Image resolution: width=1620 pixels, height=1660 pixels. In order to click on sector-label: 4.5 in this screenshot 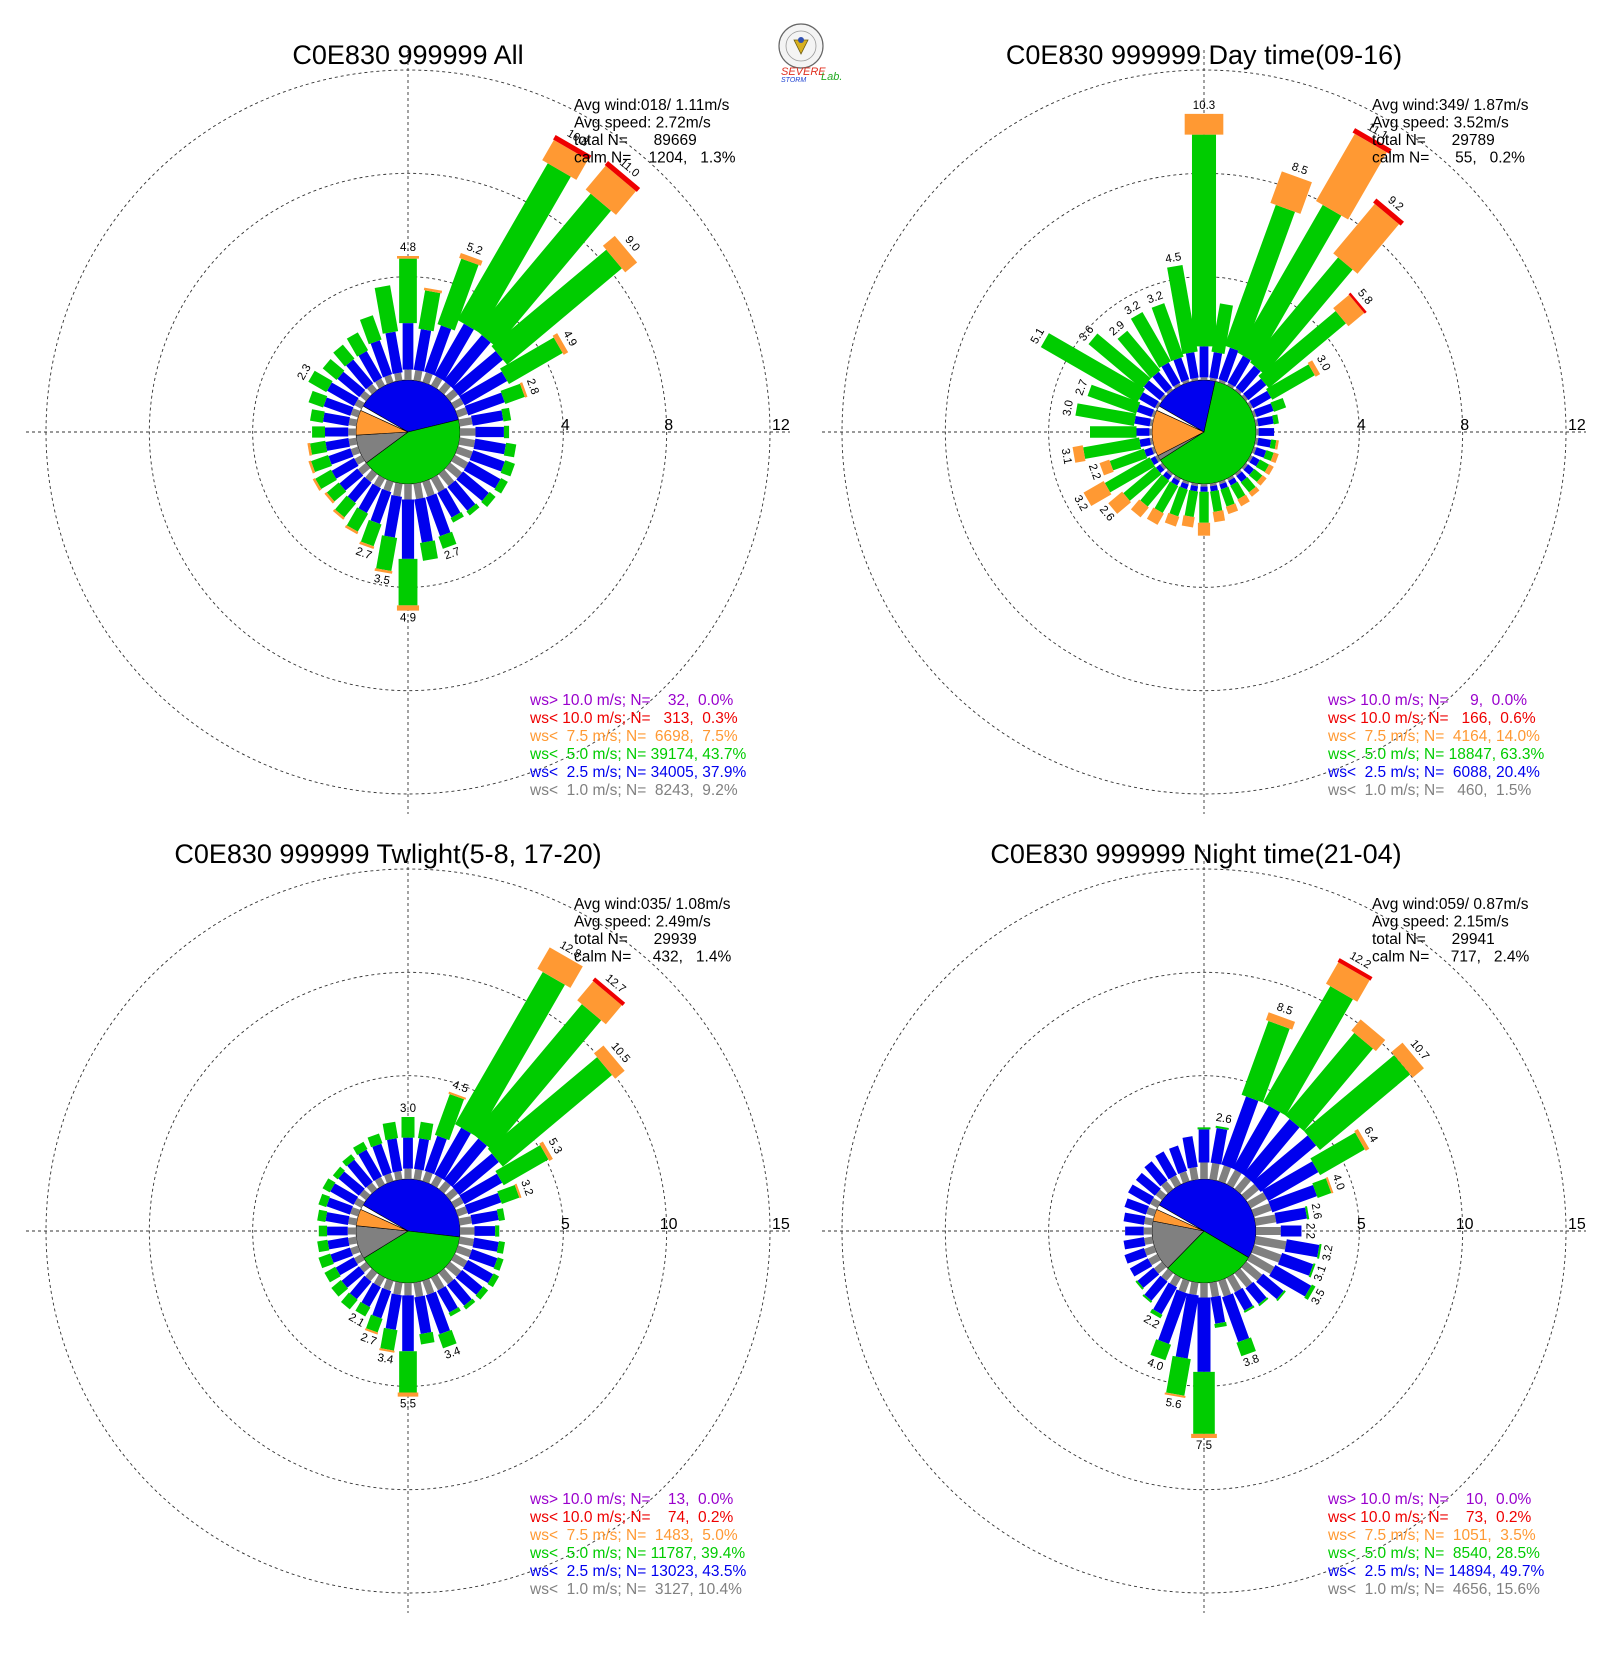, I will do `click(460, 1087)`.